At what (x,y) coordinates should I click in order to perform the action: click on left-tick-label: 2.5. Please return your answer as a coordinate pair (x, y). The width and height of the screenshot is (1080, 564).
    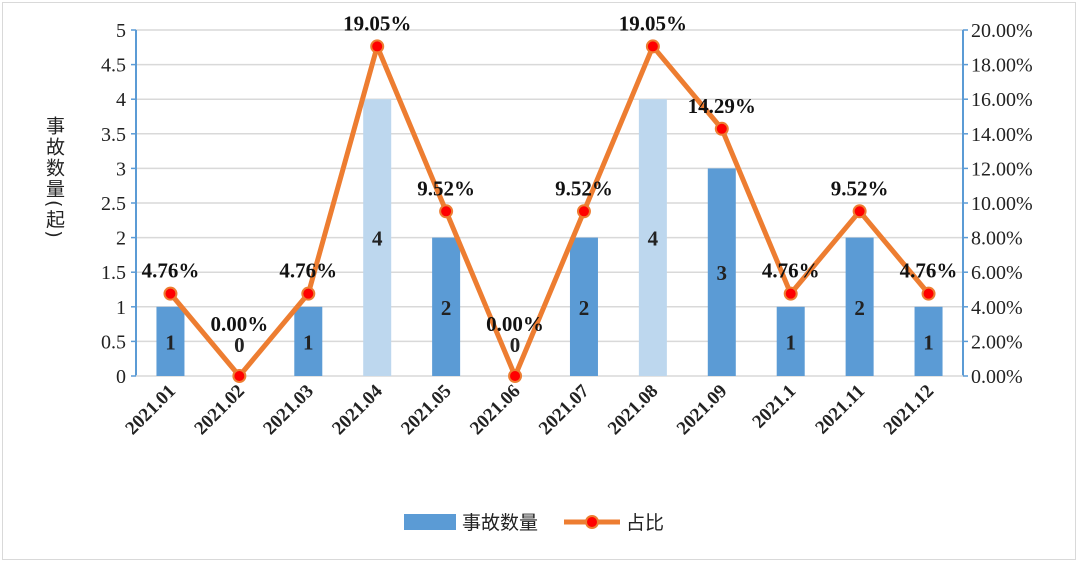
    Looking at the image, I should click on (113, 204).